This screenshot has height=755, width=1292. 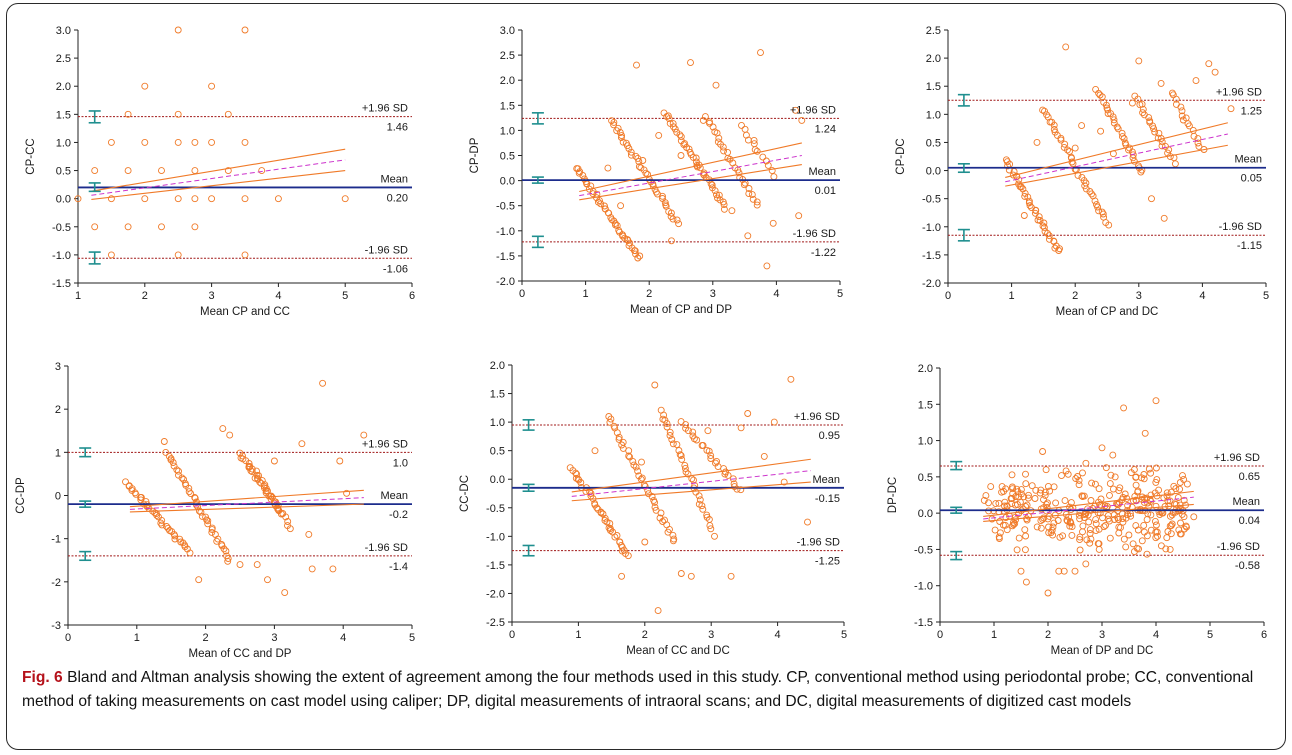 What do you see at coordinates (1139, 296) in the screenshot?
I see `x-tick-label: 3` at bounding box center [1139, 296].